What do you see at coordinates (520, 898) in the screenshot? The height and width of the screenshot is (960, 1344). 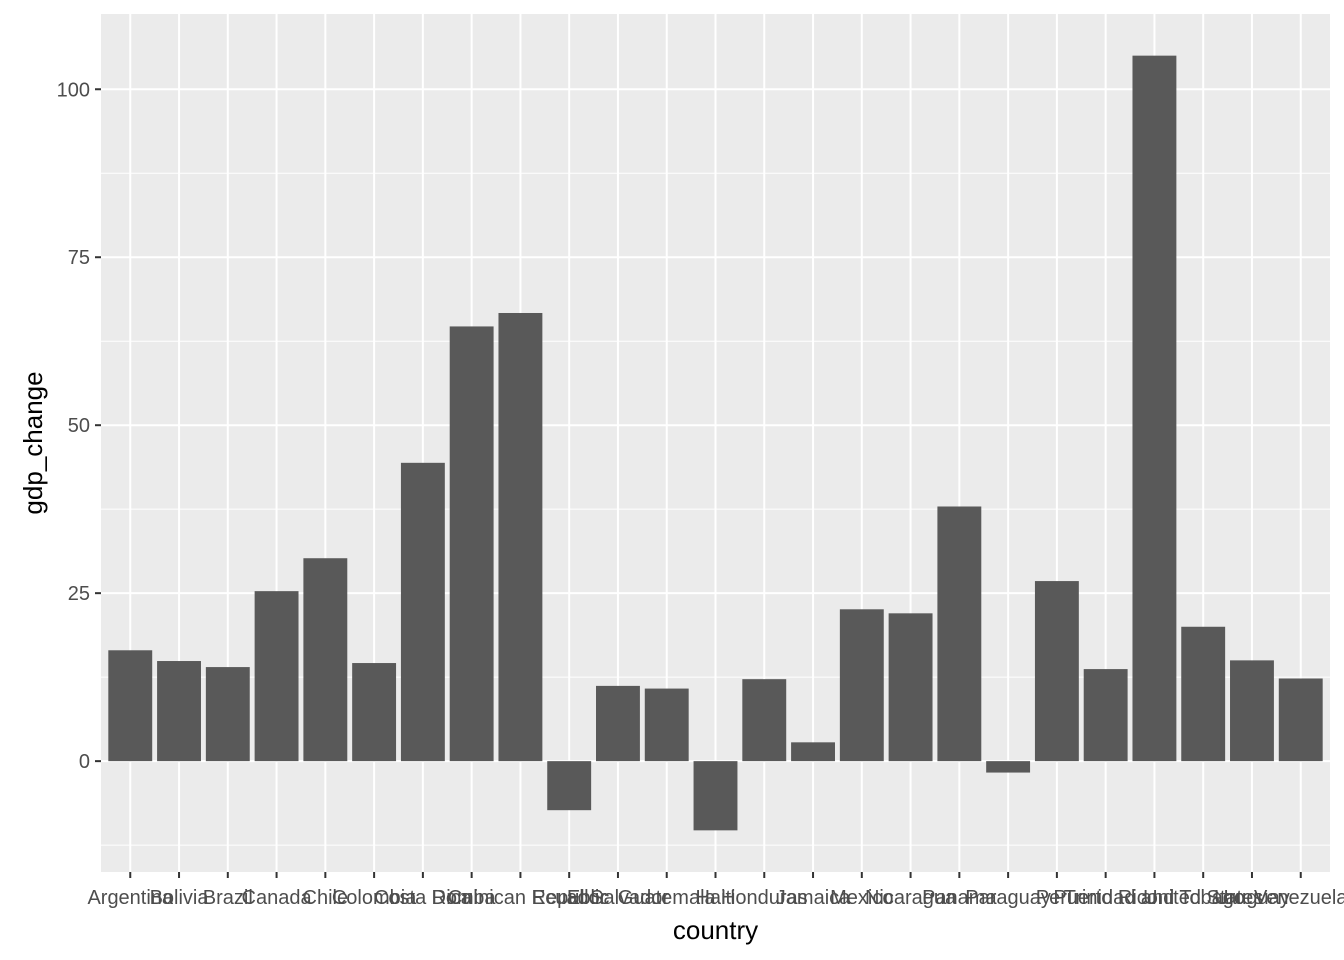 I see `x-tick-label: Dominican Republic` at bounding box center [520, 898].